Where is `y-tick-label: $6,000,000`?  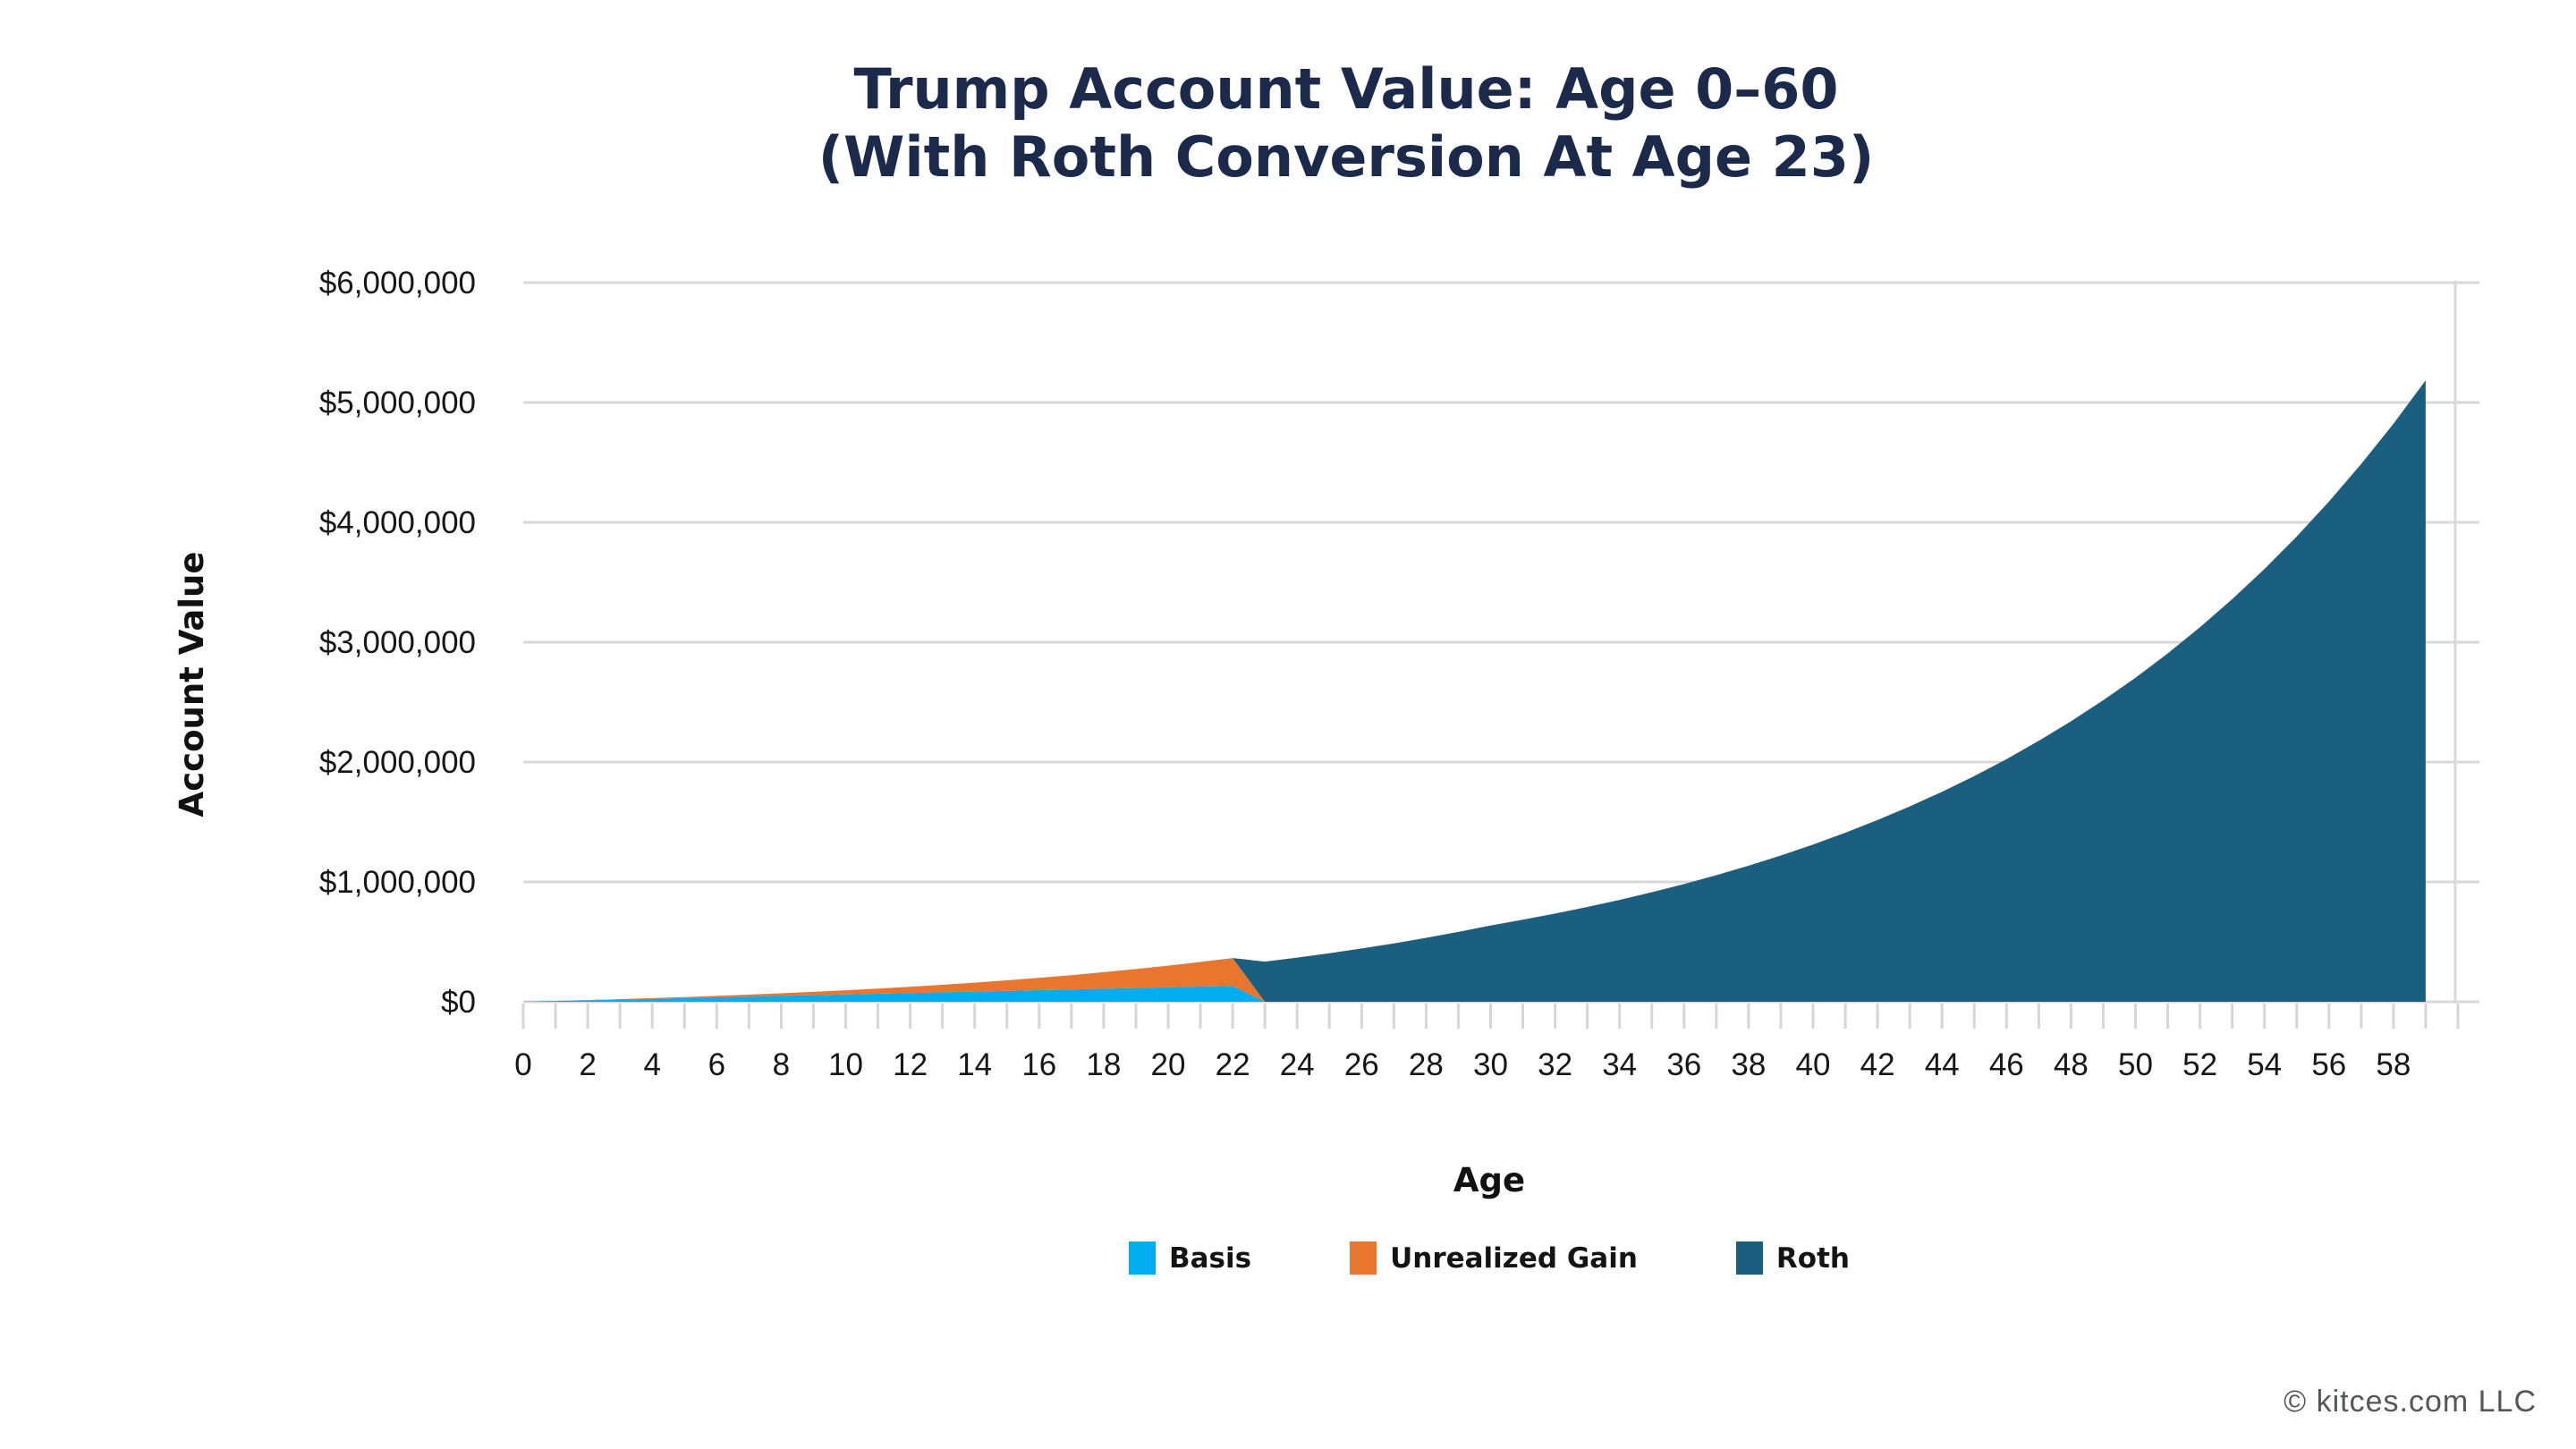 y-tick-label: $6,000,000 is located at coordinates (397, 283).